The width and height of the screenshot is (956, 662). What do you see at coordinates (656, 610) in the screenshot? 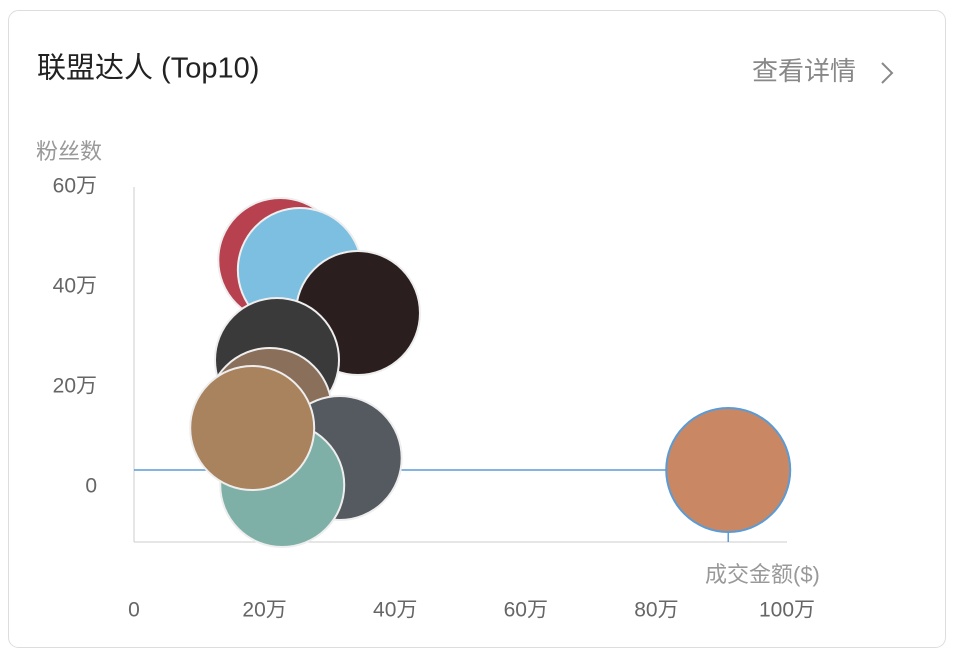
I see `x-tick-label: 80万` at bounding box center [656, 610].